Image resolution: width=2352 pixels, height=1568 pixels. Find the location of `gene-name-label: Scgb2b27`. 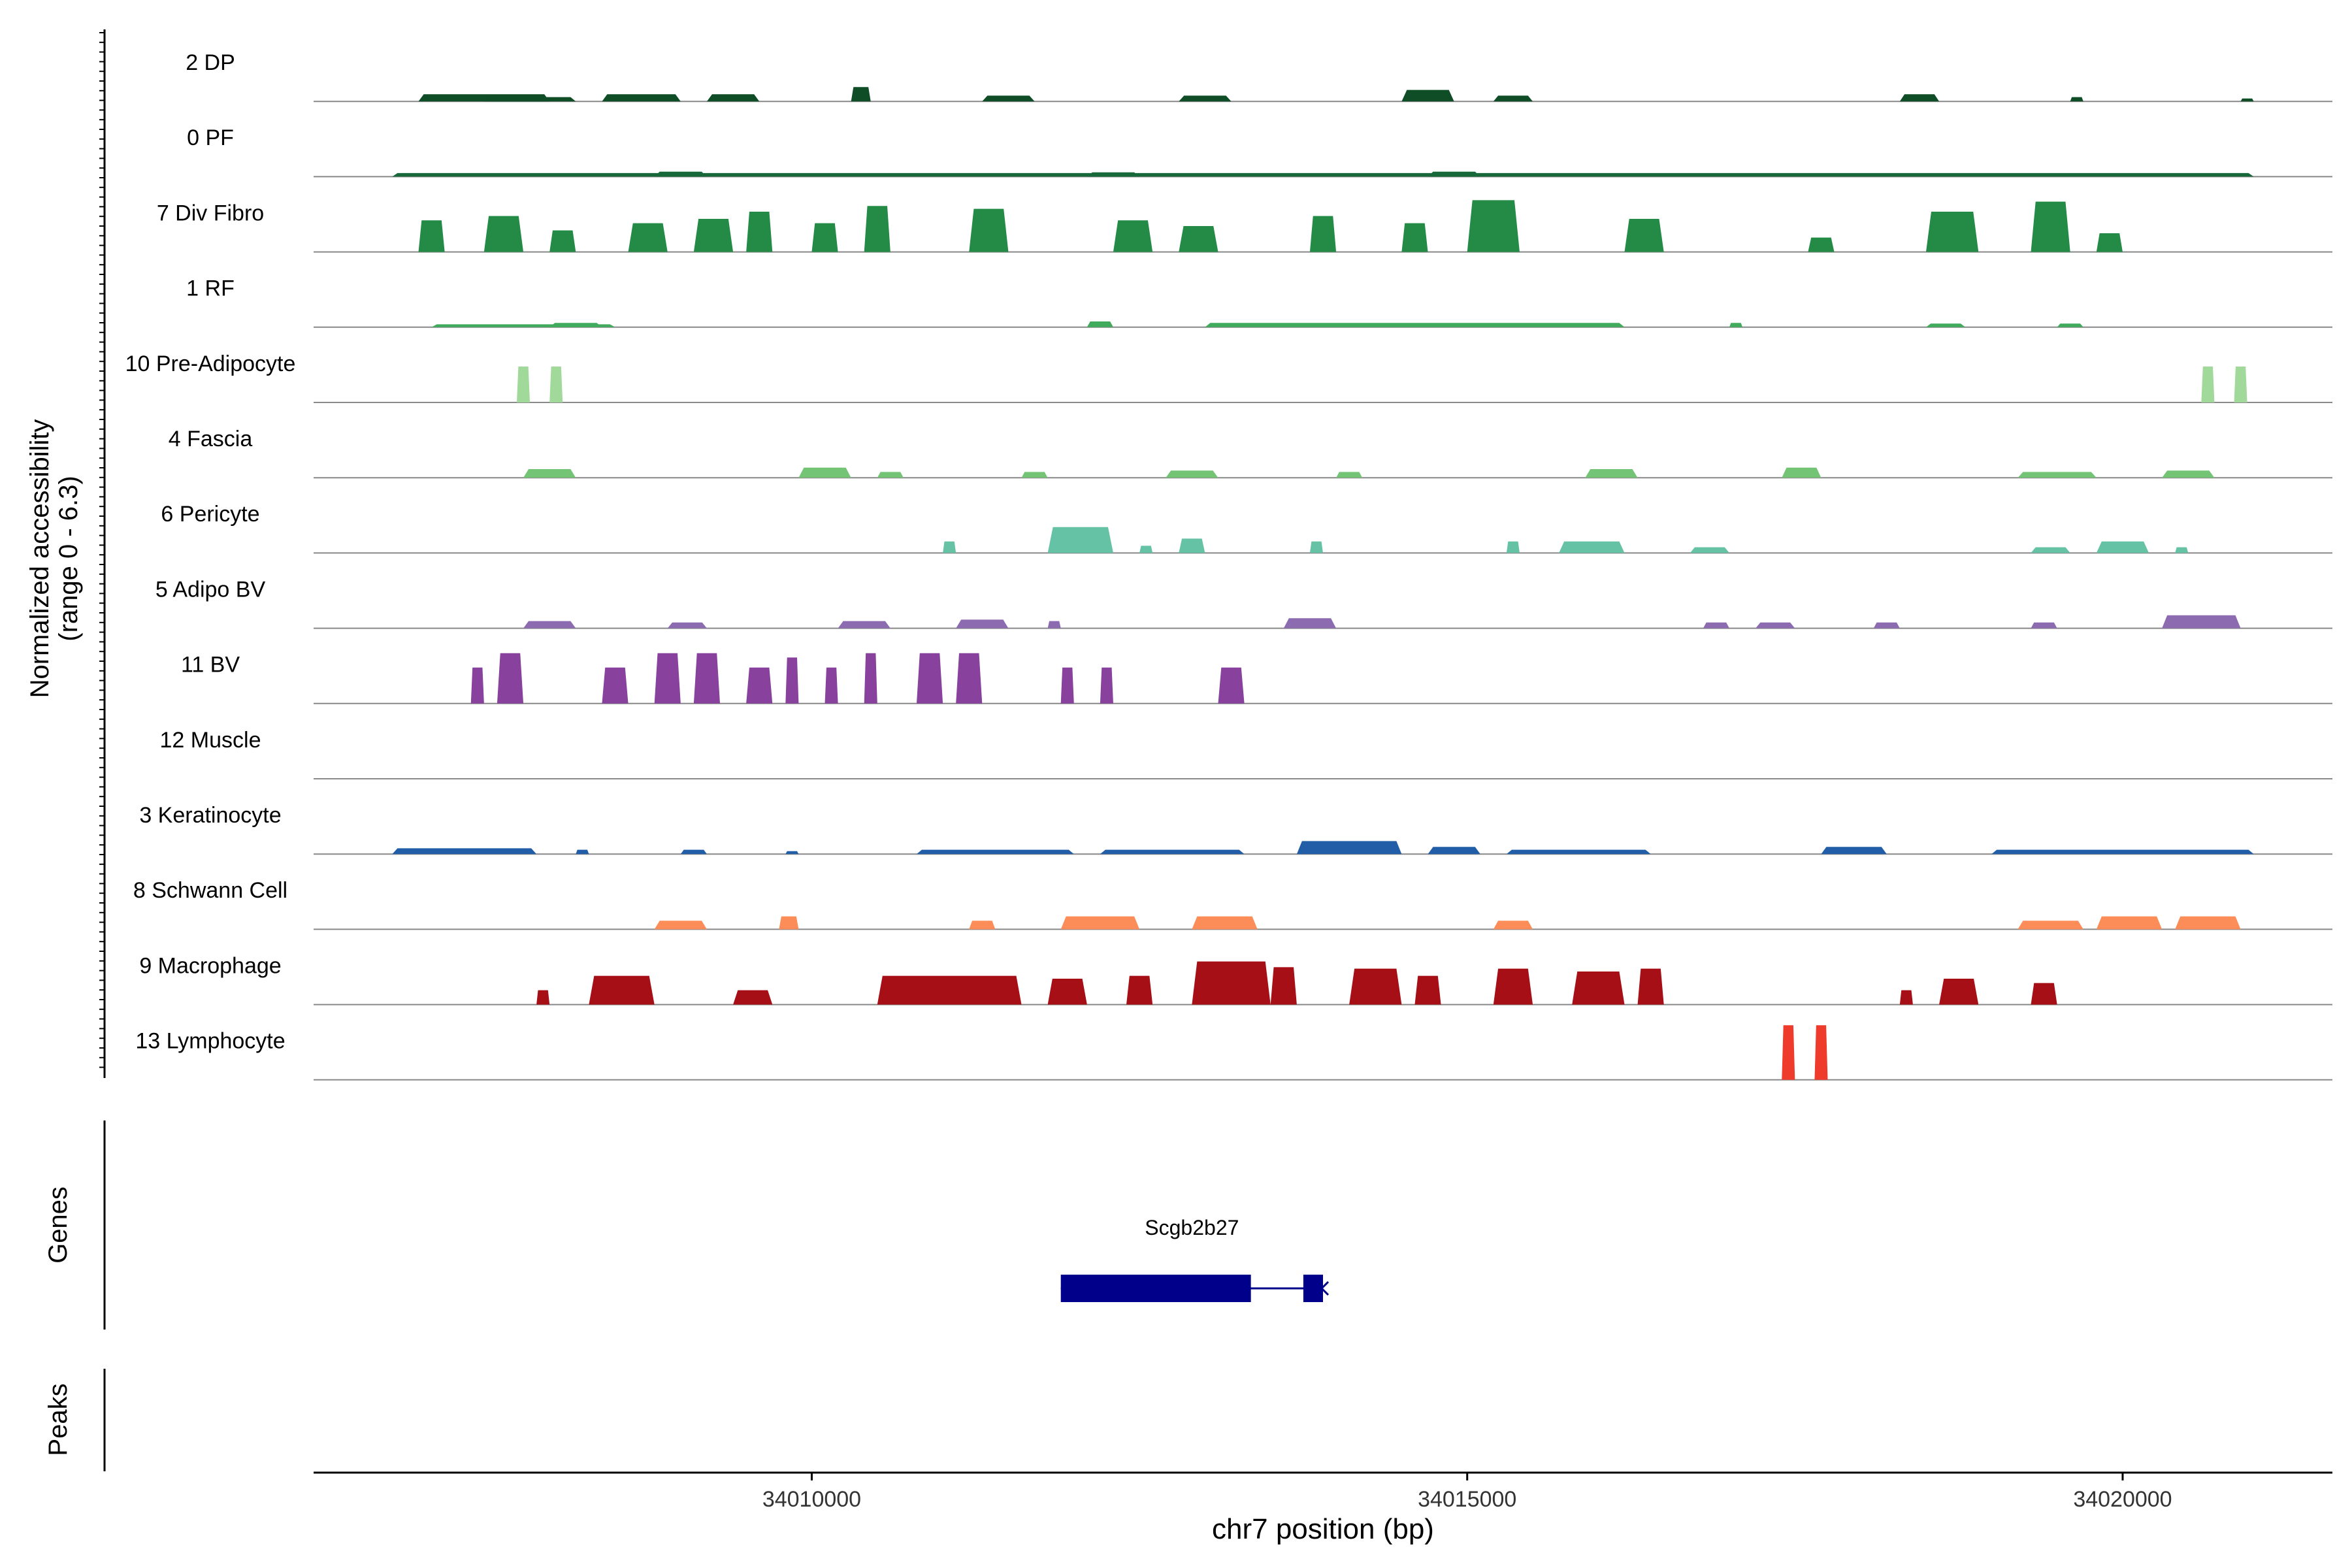

gene-name-label: Scgb2b27 is located at coordinates (1192, 1227).